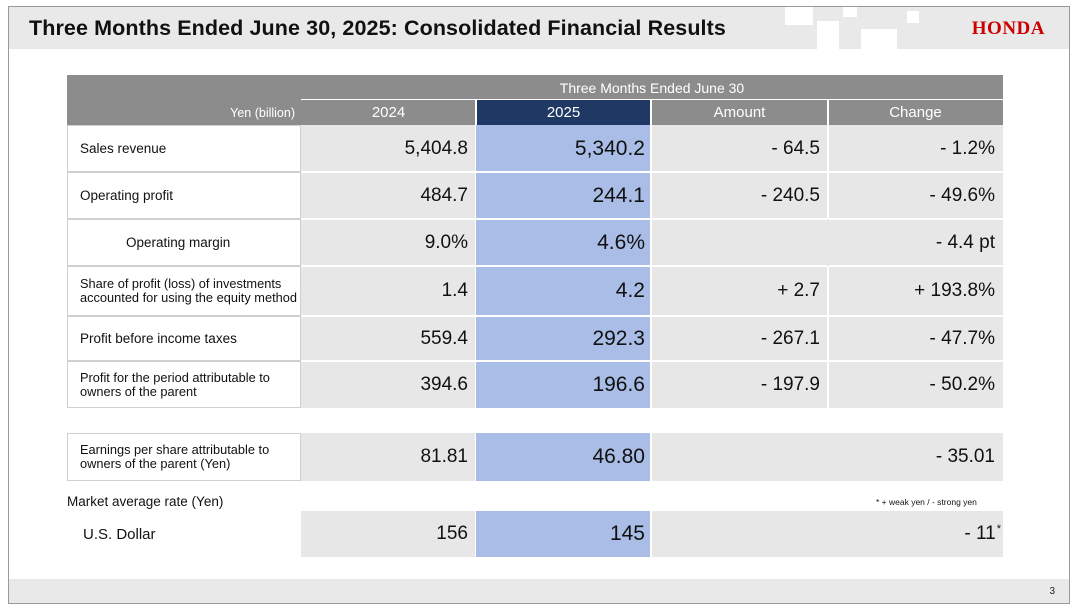 This screenshot has width=1080, height=614. Describe the element at coordinates (388, 534) in the screenshot. I see `value-2024: 156` at that location.